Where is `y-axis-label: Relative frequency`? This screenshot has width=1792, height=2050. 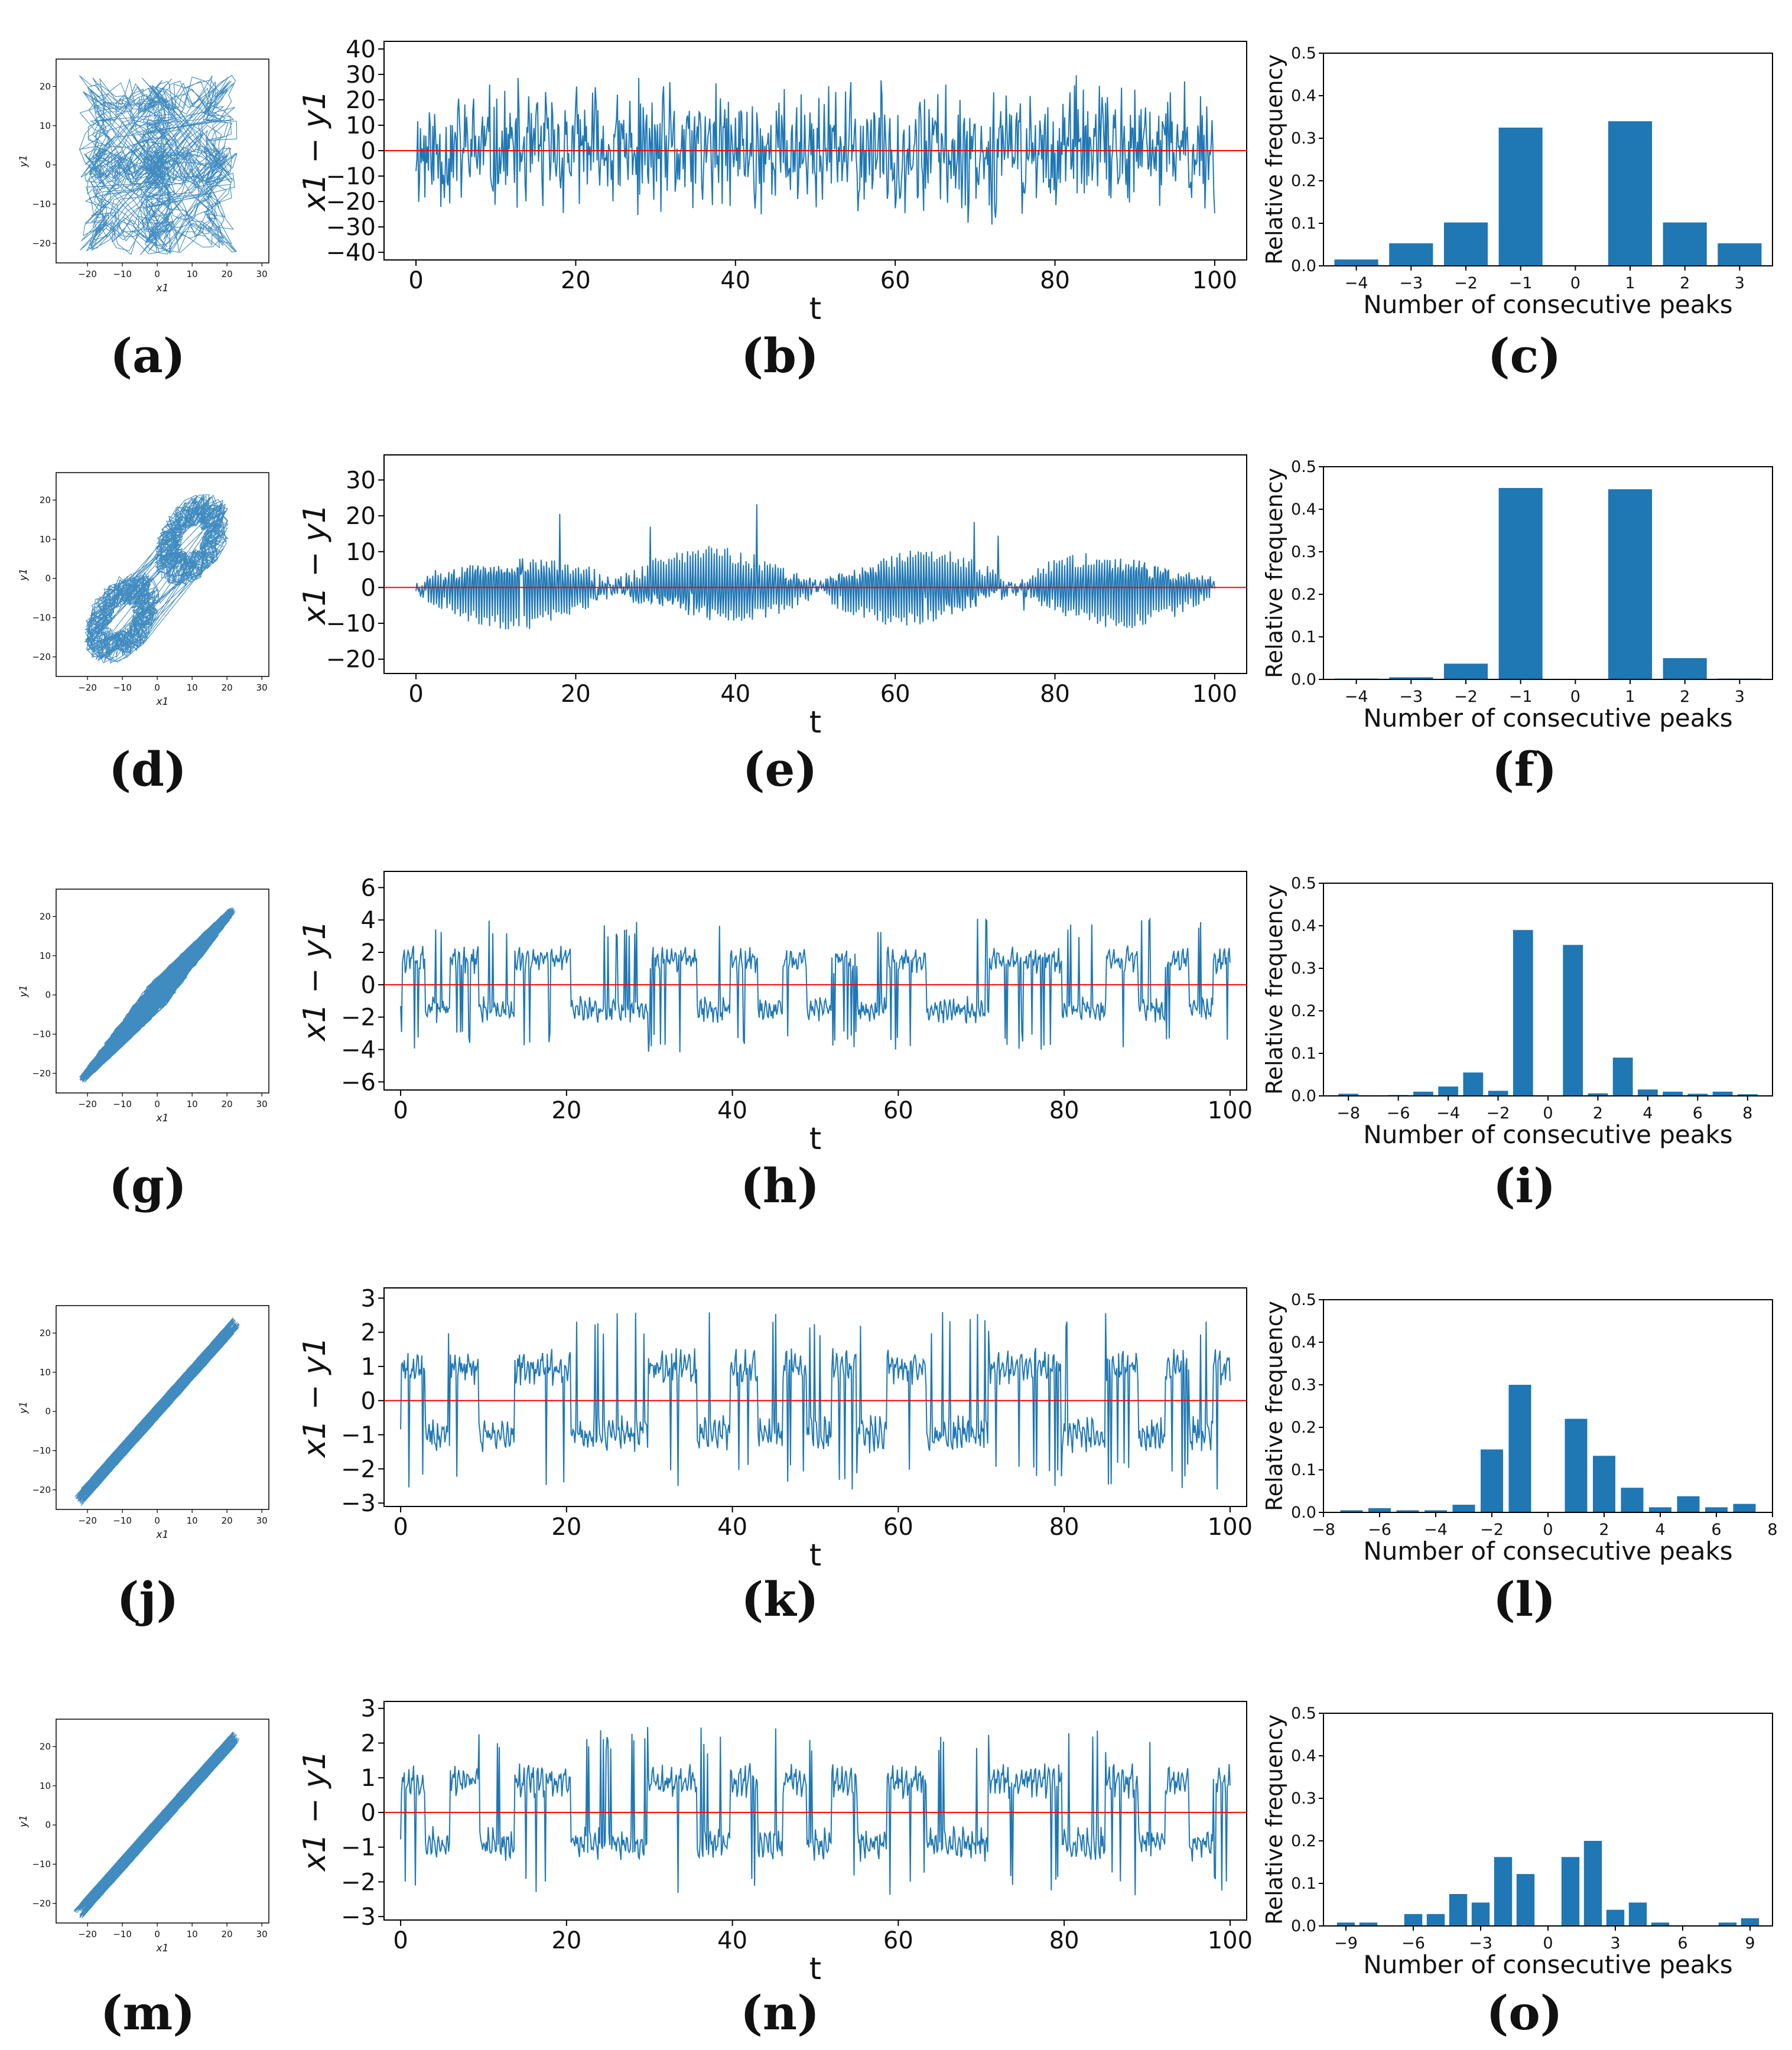 y-axis-label: Relative frequency is located at coordinates (1274, 1819).